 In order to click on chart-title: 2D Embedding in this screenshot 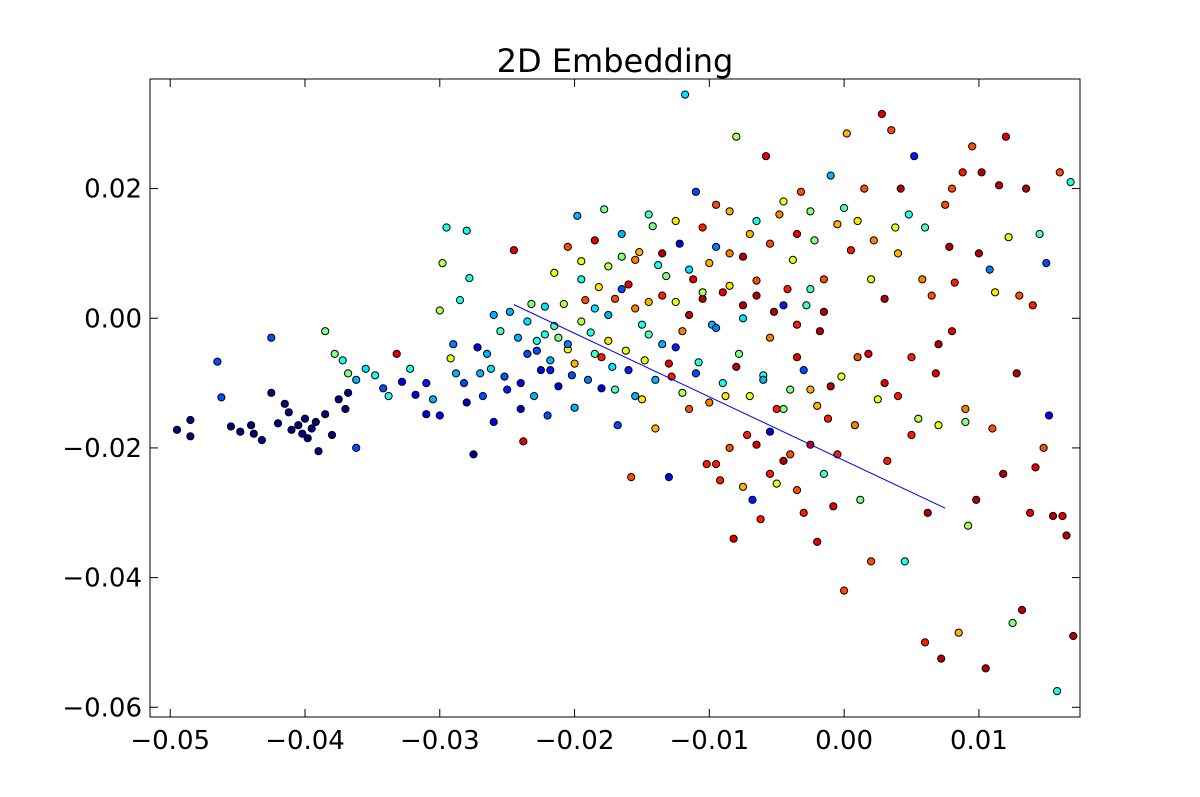, I will do `click(615, 61)`.